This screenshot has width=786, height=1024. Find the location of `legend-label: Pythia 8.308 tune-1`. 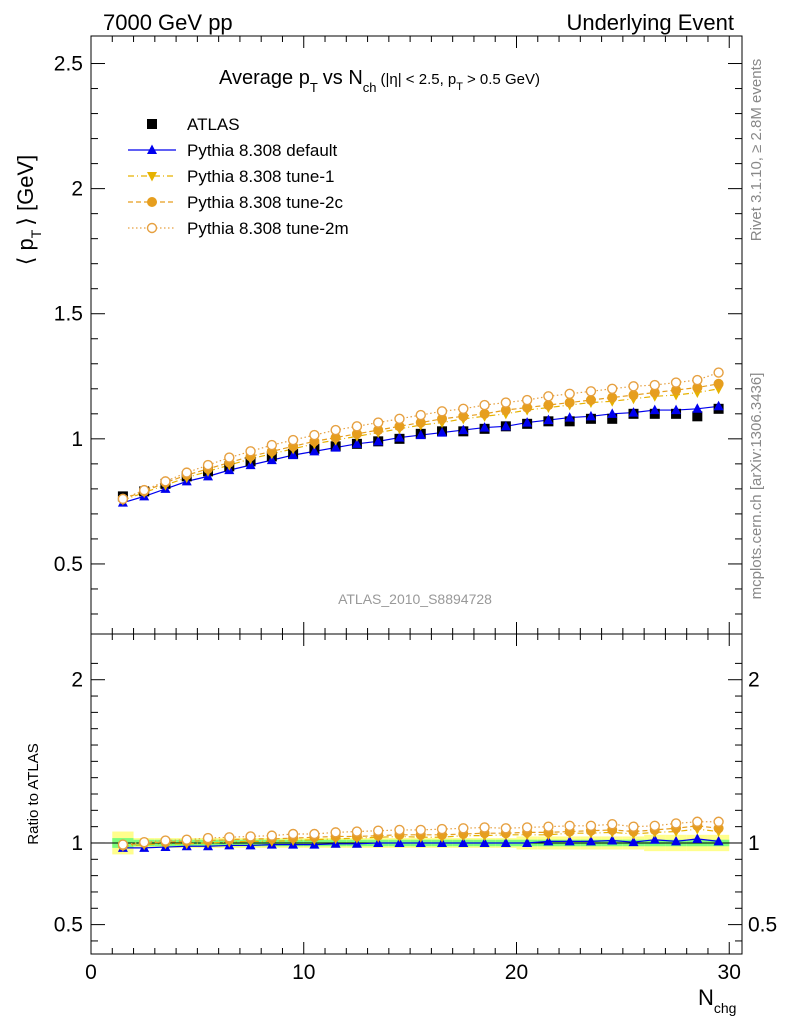

legend-label: Pythia 8.308 tune-1 is located at coordinates (260, 176).